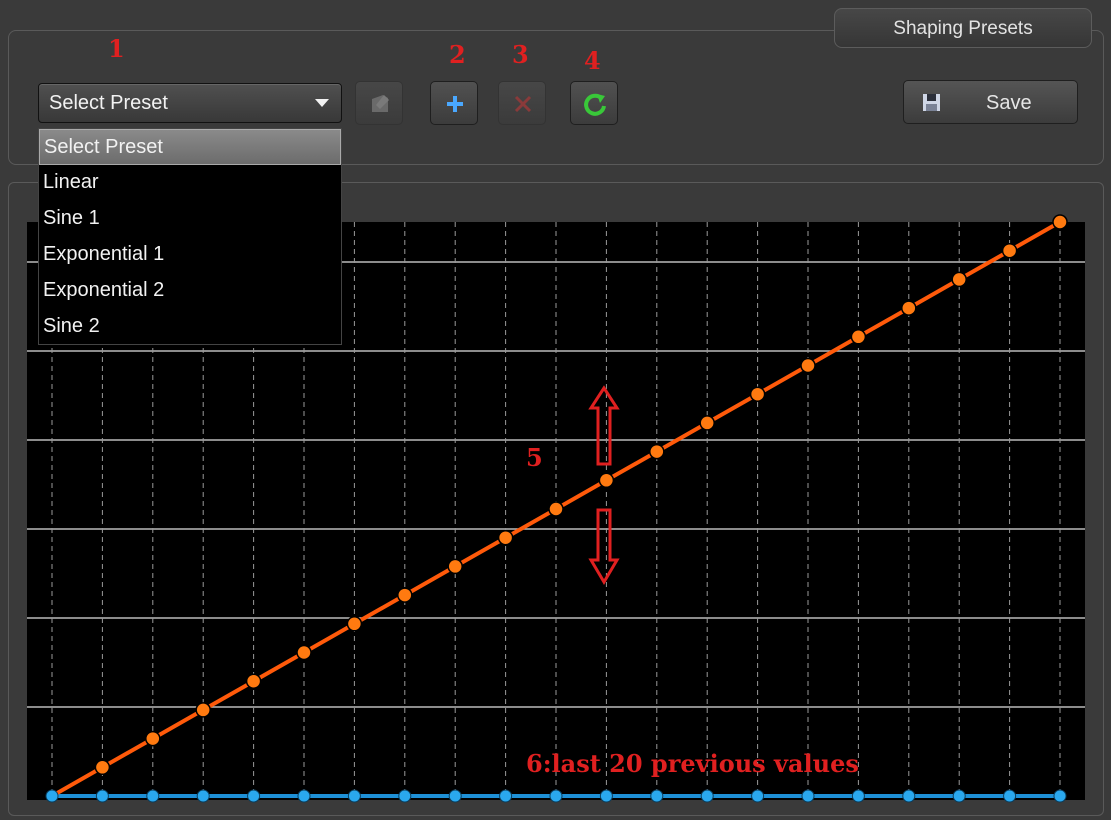 Image resolution: width=1111 pixels, height=820 pixels. I want to click on dropdown-item: Sine 2, so click(71, 326).